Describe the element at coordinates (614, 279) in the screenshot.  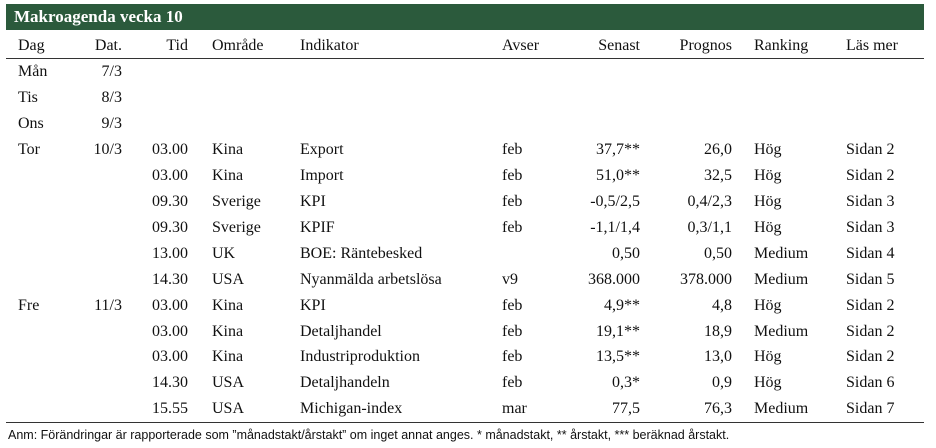
I see `latest-cell: 368.000` at that location.